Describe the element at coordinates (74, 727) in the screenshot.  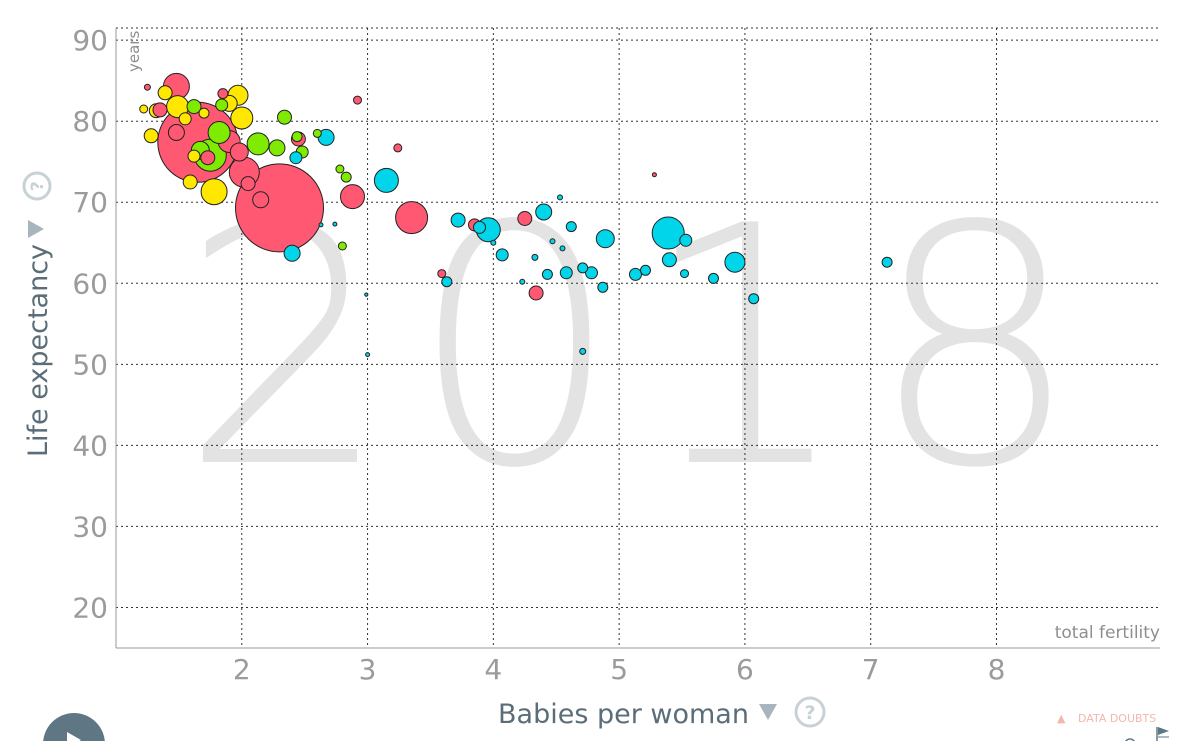
I see `play-button` at that location.